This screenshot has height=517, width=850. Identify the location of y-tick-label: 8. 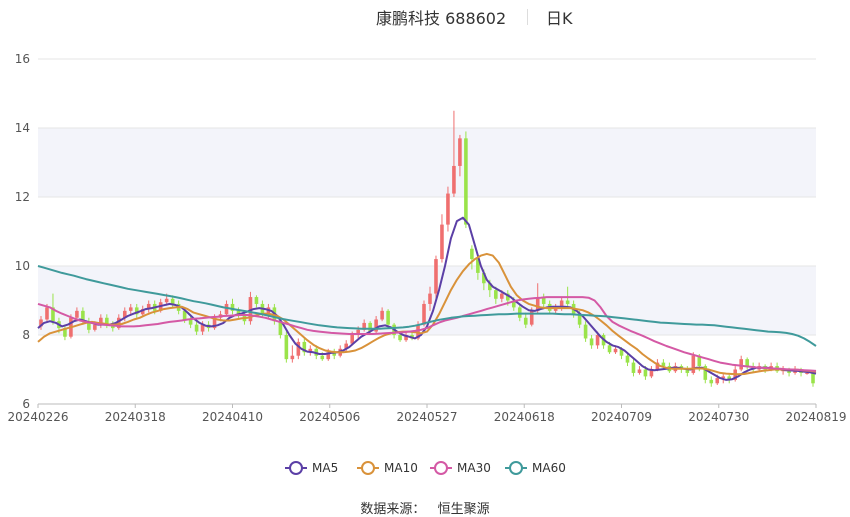
(26, 335).